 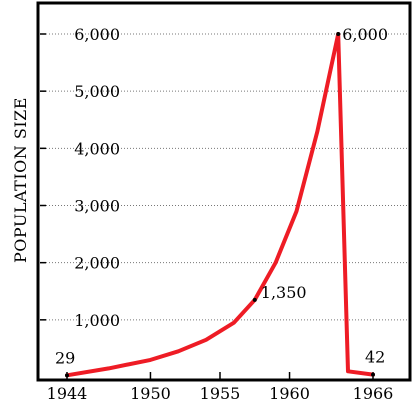 I want to click on x-tick-label: 1960, so click(x=289, y=393).